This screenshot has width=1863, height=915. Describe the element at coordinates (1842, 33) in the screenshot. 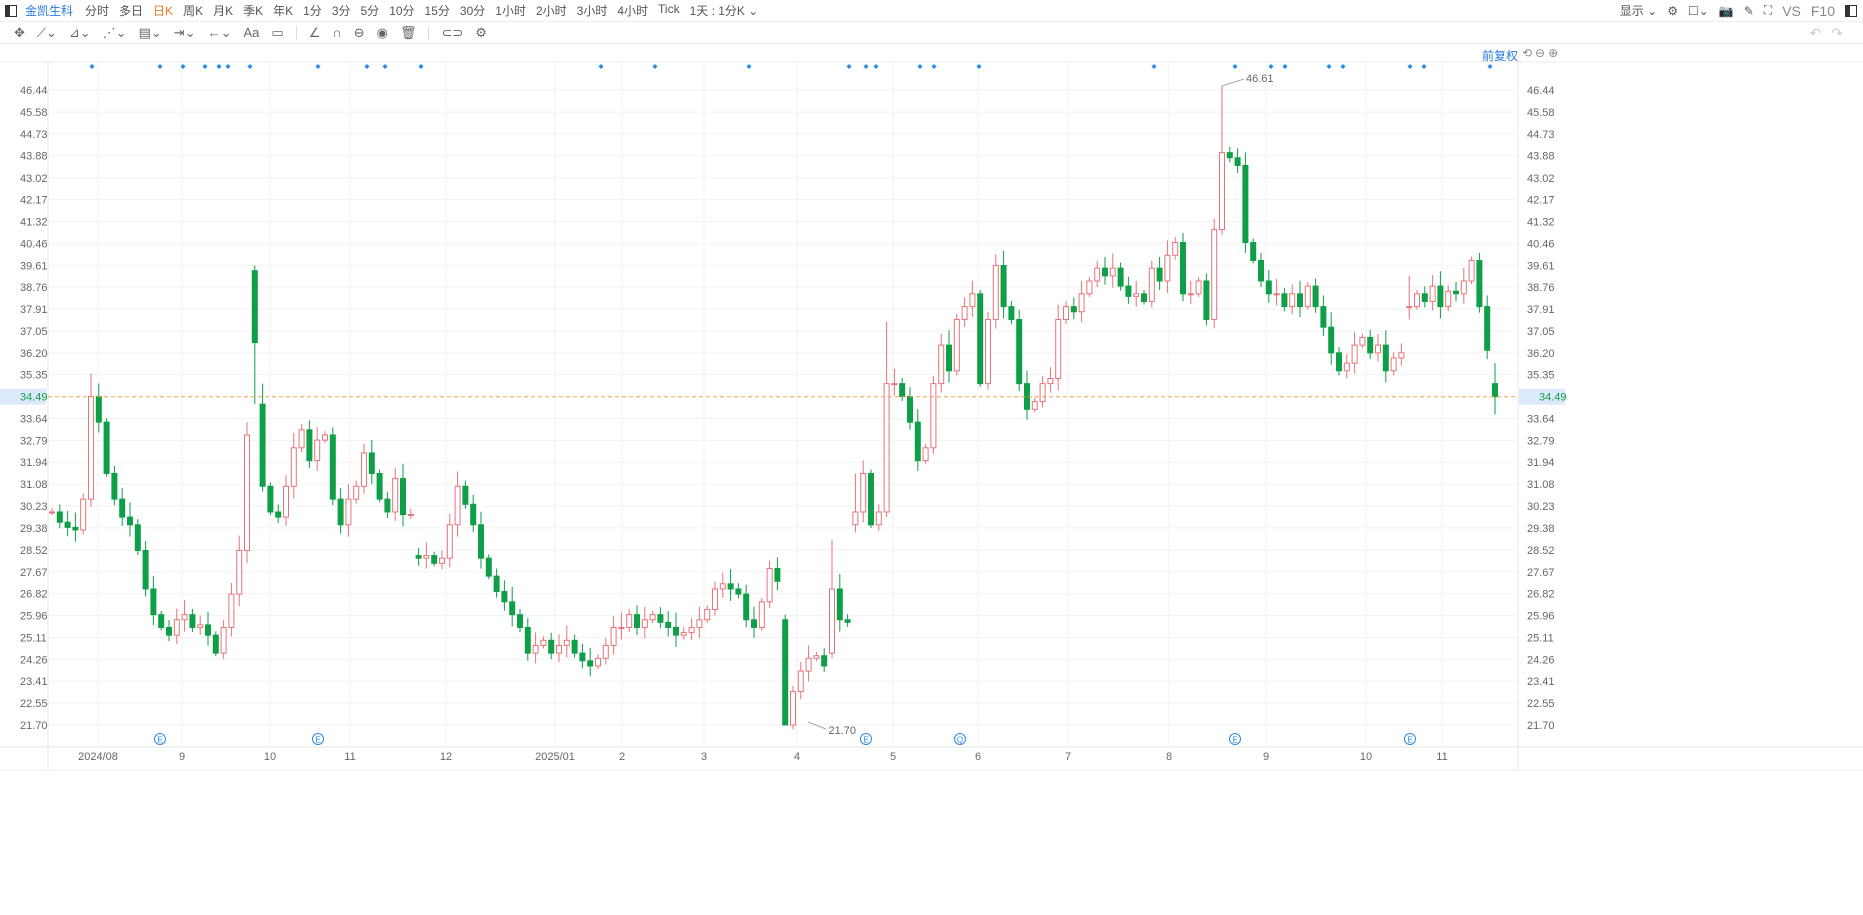

I see `redo-icon: ↷` at that location.